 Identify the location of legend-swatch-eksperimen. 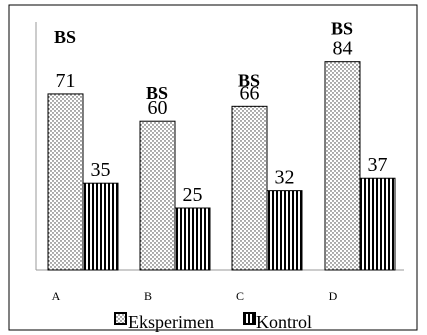
(120, 318).